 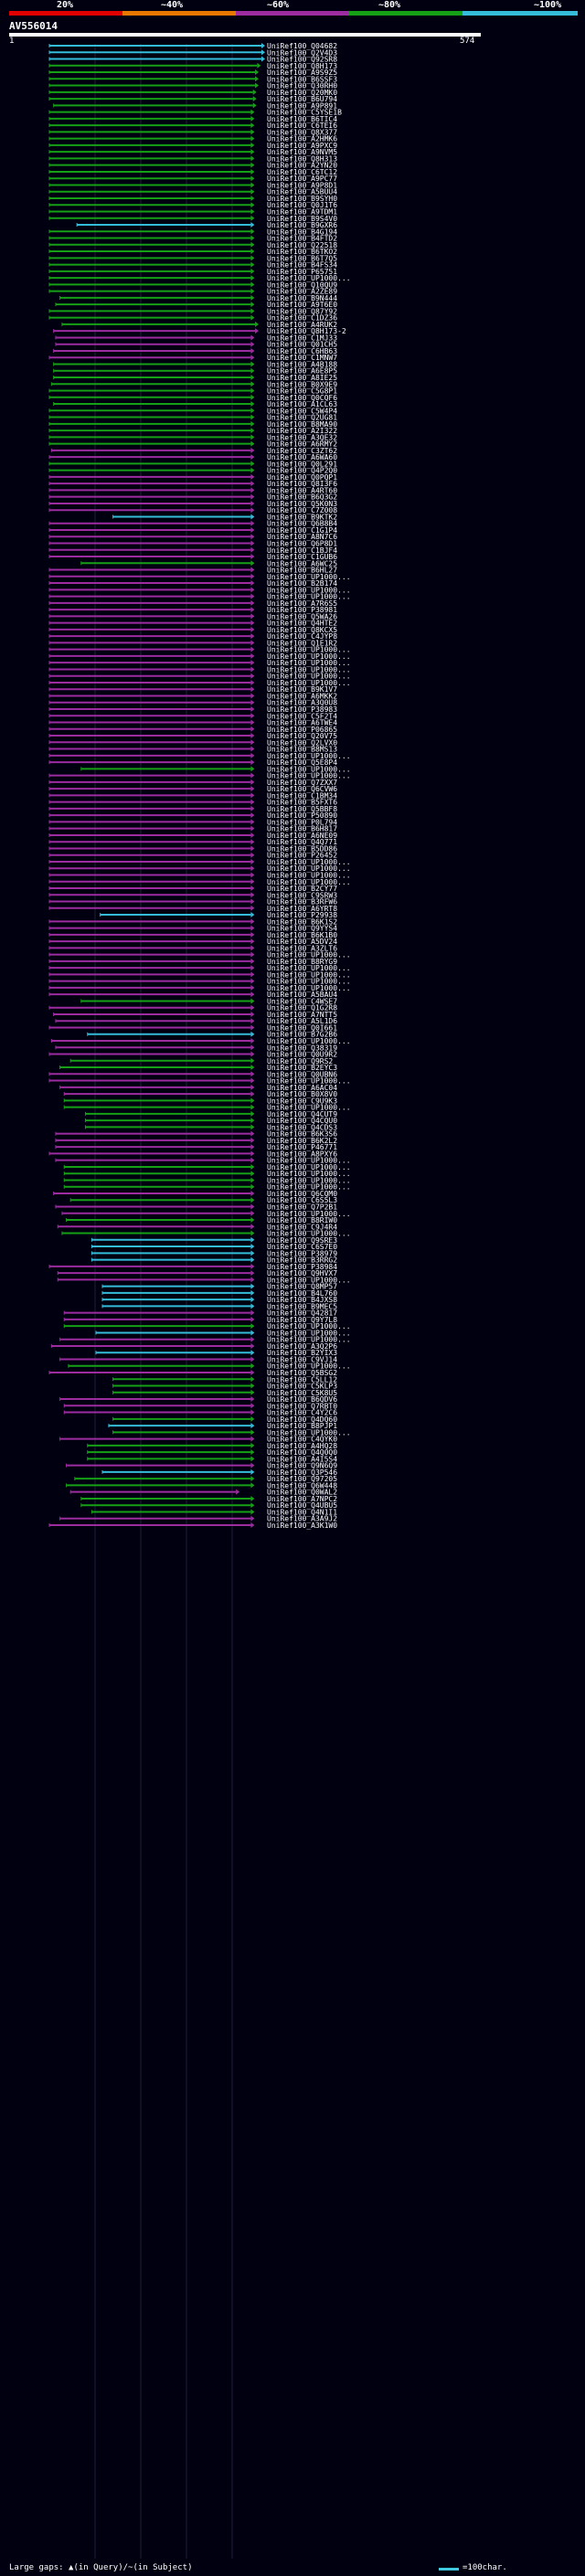 I want to click on hit-label: UniRef100_P38981, so click(x=302, y=610).